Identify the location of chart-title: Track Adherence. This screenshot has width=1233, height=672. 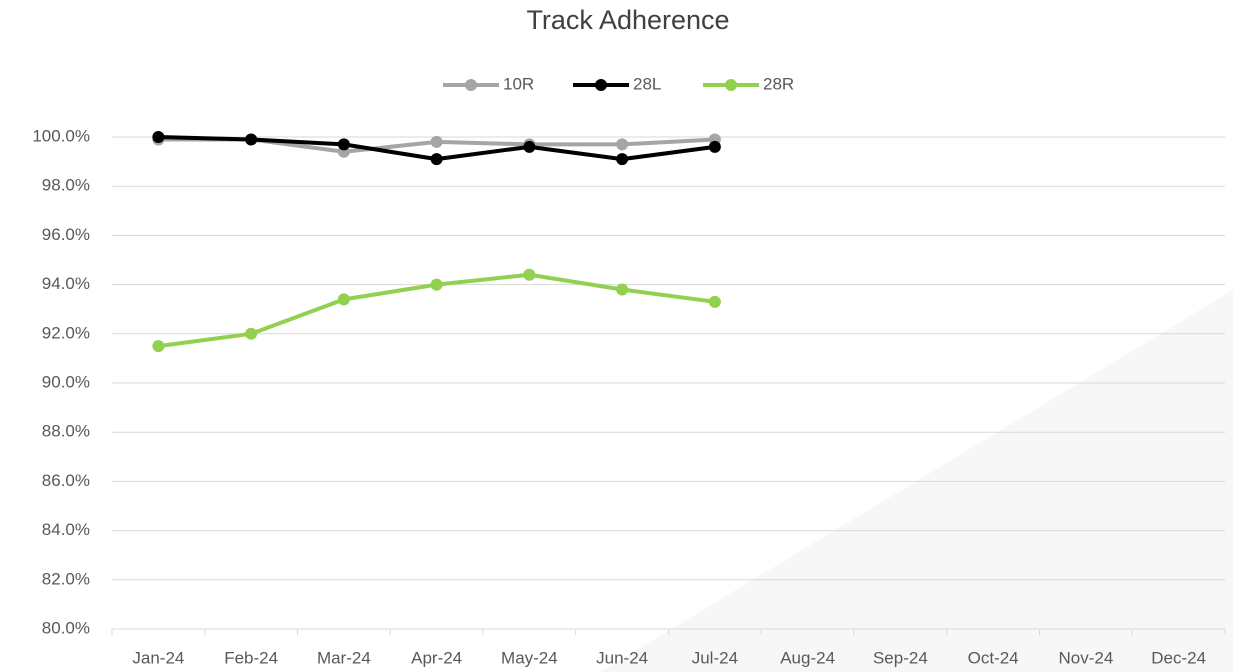
(627, 20).